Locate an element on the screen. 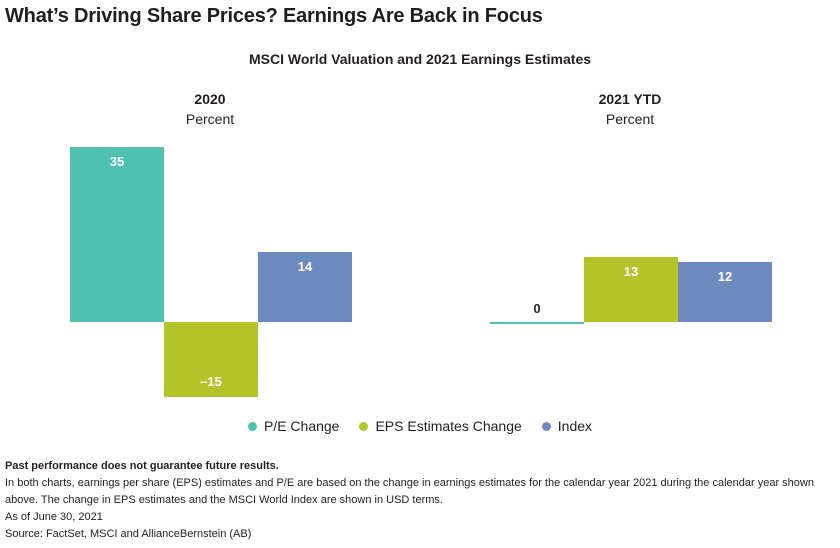  legend-item-pe: P/E Change is located at coordinates (293, 426).